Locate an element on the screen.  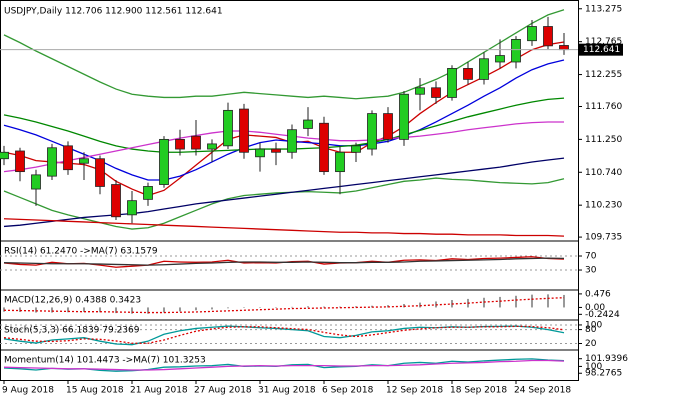
x-tick-label: 21 Aug 2018 is located at coordinates (159, 391).